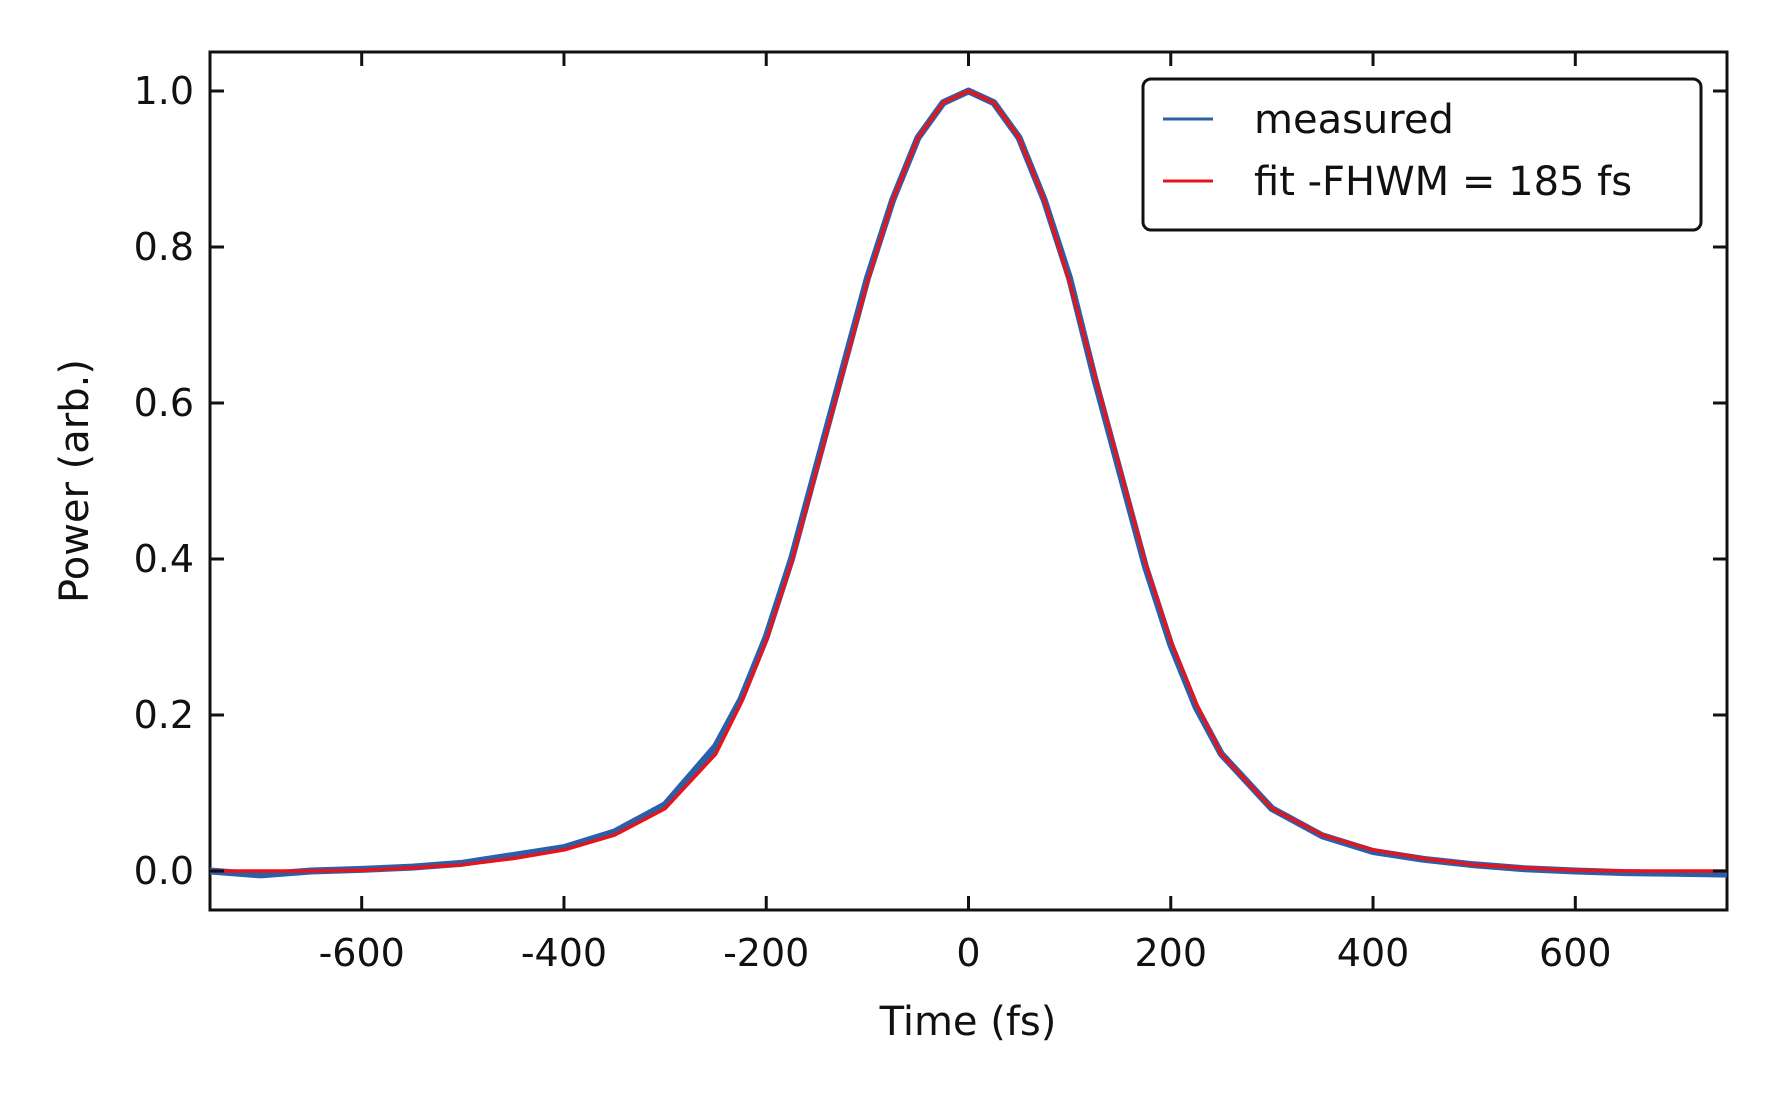 This screenshot has height=1094, width=1771. I want to click on x-tick-label: -600, so click(362, 953).